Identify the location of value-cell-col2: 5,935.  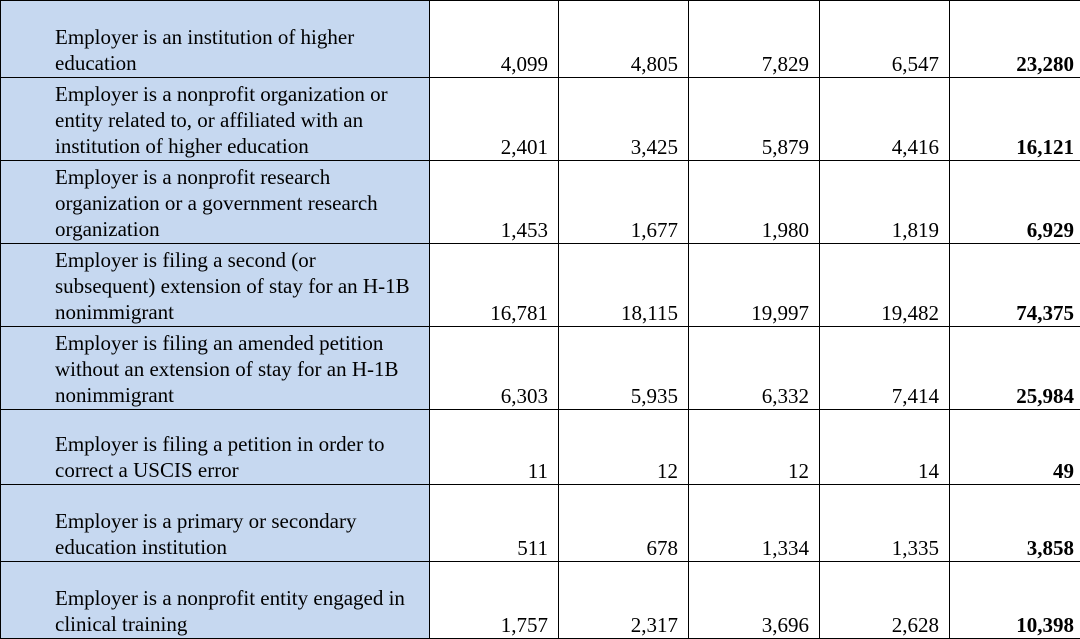
(624, 368).